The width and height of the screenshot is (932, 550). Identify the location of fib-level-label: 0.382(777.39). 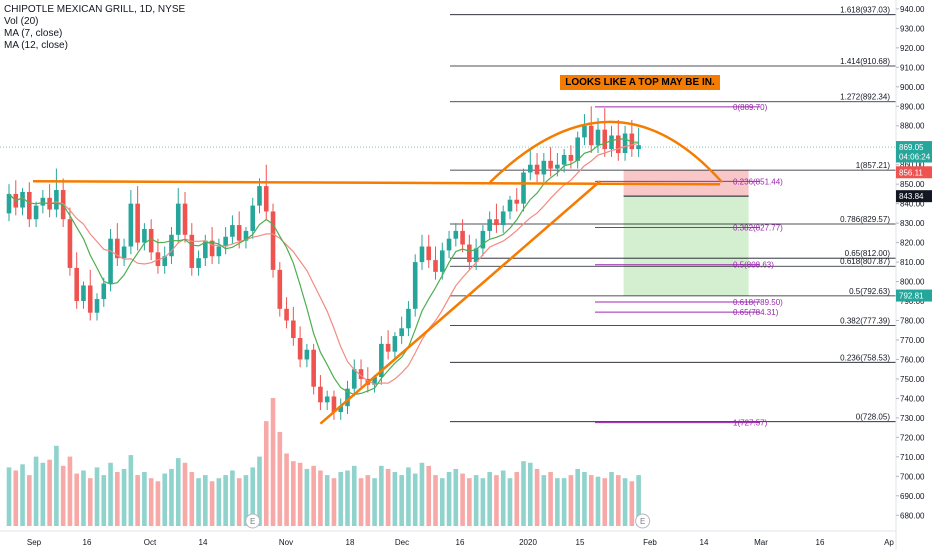
(865, 321).